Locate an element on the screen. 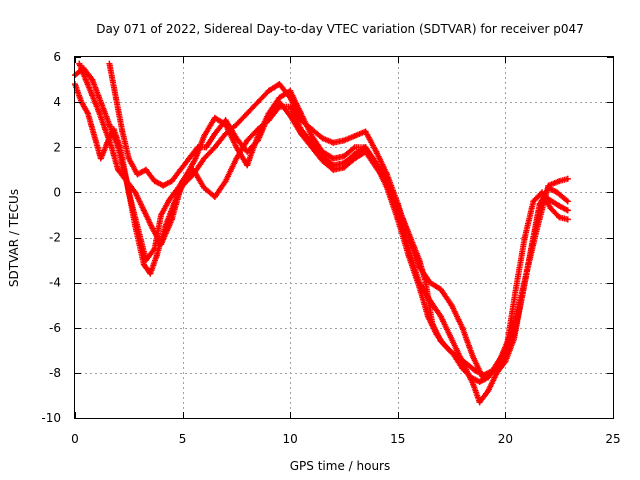 The image size is (640, 480). x-axis-label: GPS time / hours is located at coordinates (340, 466).